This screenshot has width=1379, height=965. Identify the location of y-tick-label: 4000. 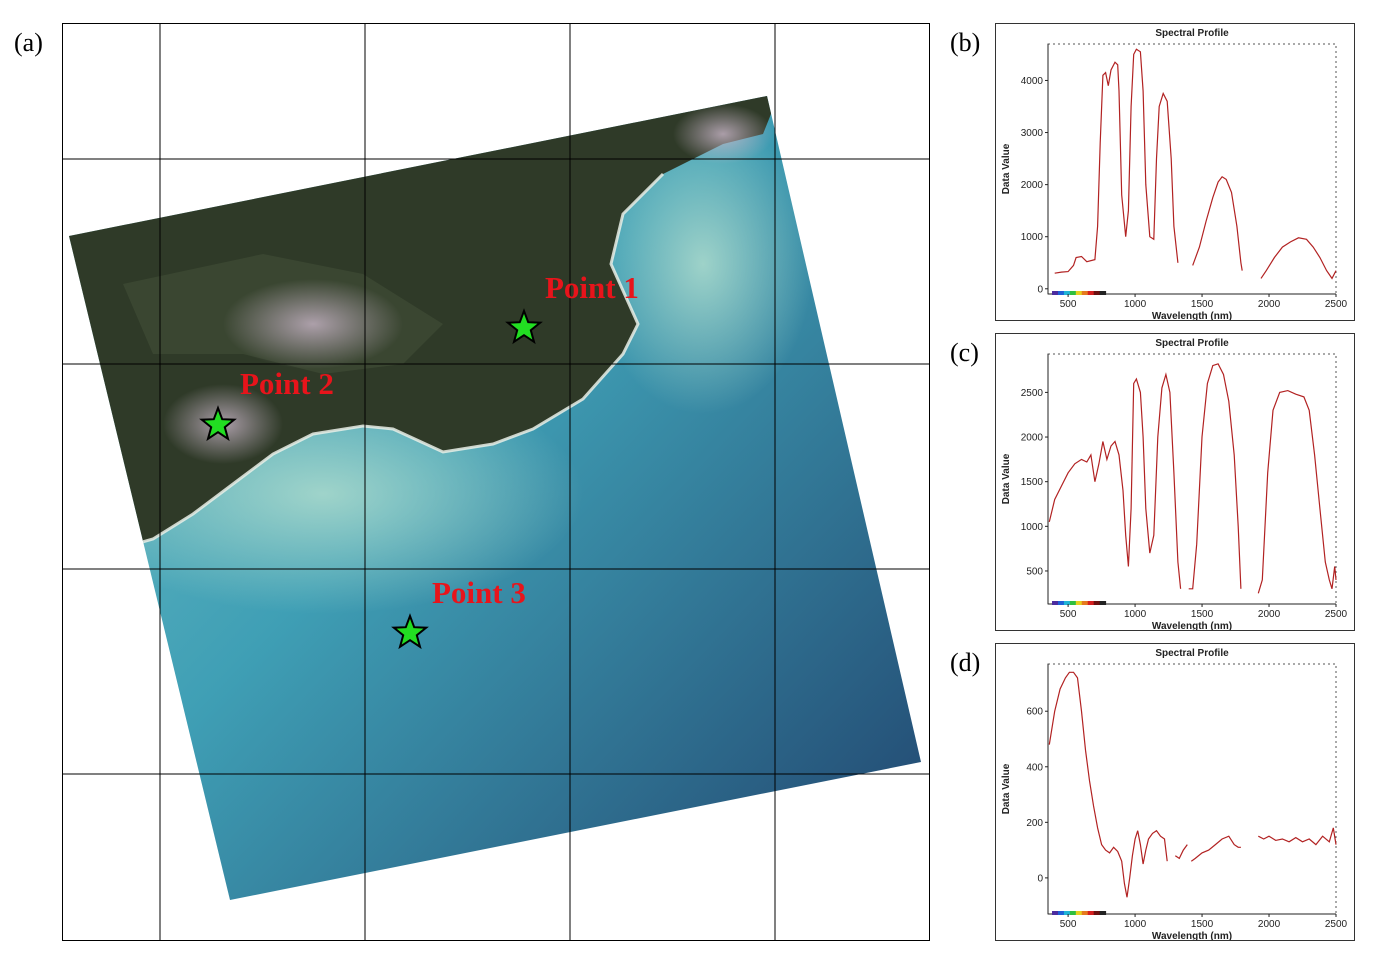
(1032, 81).